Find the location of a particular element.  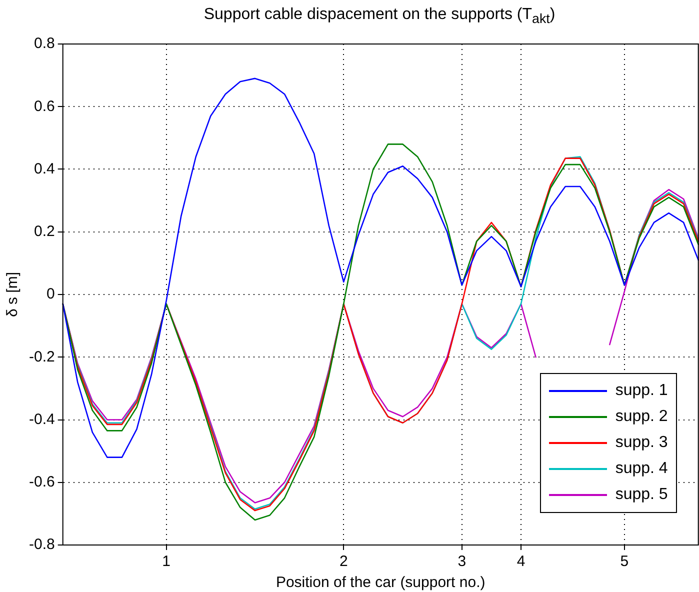

y-tick-label: -0.2 is located at coordinates (41, 357).